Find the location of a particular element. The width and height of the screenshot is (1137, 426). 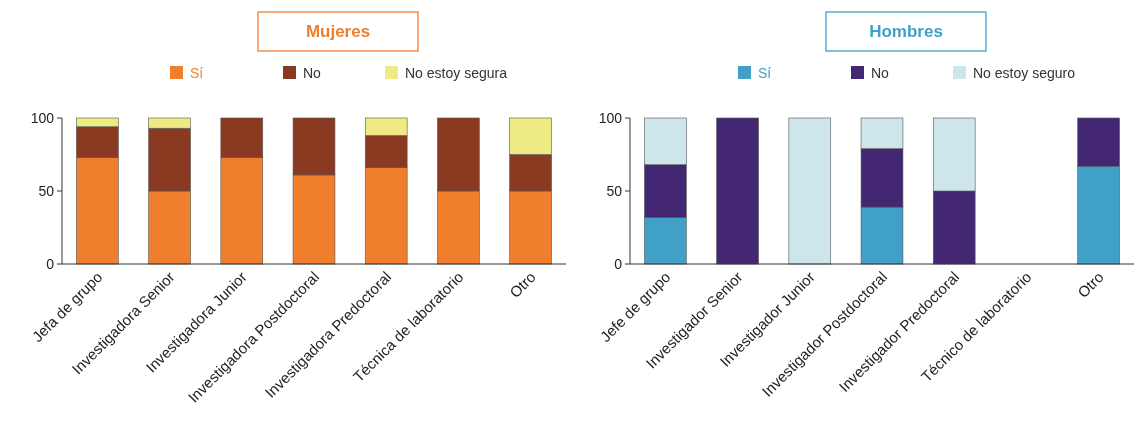

chart-title: Hombres is located at coordinates (906, 31).